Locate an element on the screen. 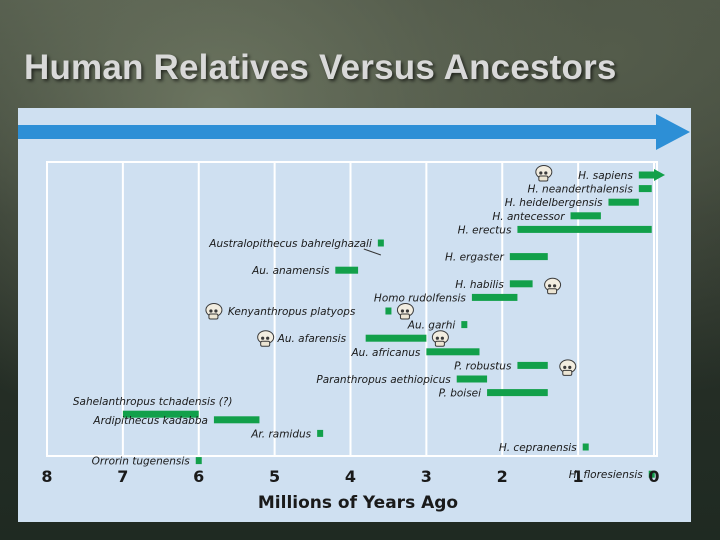 This screenshot has height=540, width=720. label-homo-rudolfensis: Homo rudolfensis is located at coordinates (420, 298).